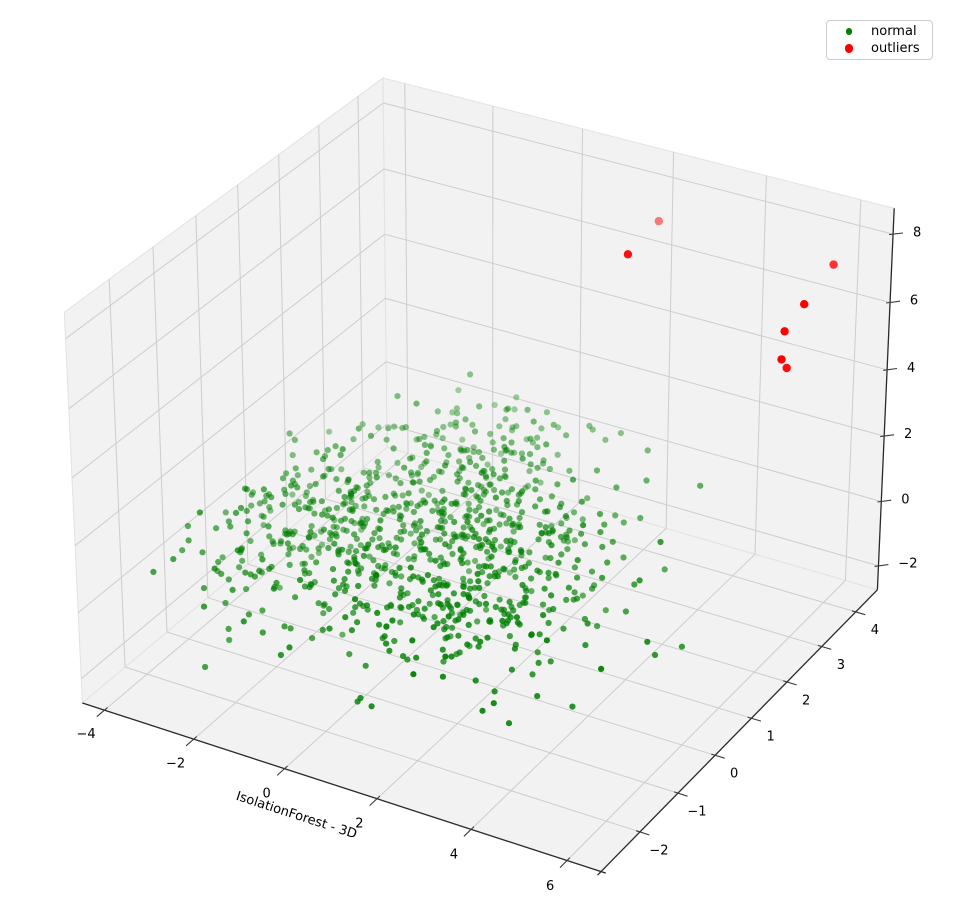 This screenshot has height=923, width=953. Describe the element at coordinates (680, 794) in the screenshot. I see `y-tick--1-mark` at that location.